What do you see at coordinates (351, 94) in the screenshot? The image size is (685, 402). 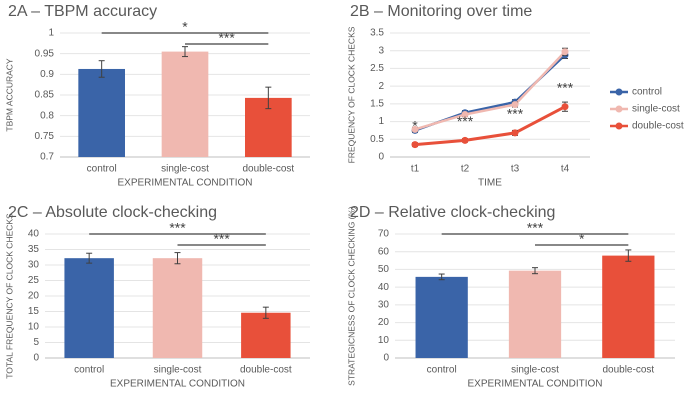 I see `y-axis-label: FREQUENCY OF CLOCK CHECKS` at bounding box center [351, 94].